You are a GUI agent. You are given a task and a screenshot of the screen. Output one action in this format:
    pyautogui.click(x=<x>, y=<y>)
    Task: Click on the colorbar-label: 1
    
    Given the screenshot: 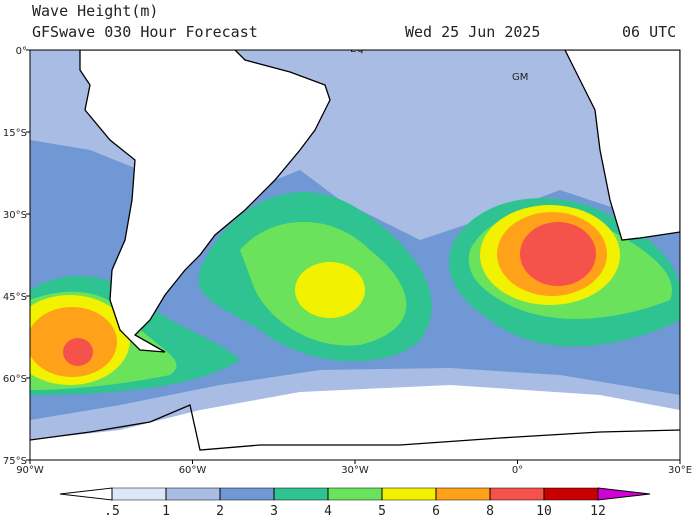 What is the action you would take?
    pyautogui.click(x=166, y=511)
    